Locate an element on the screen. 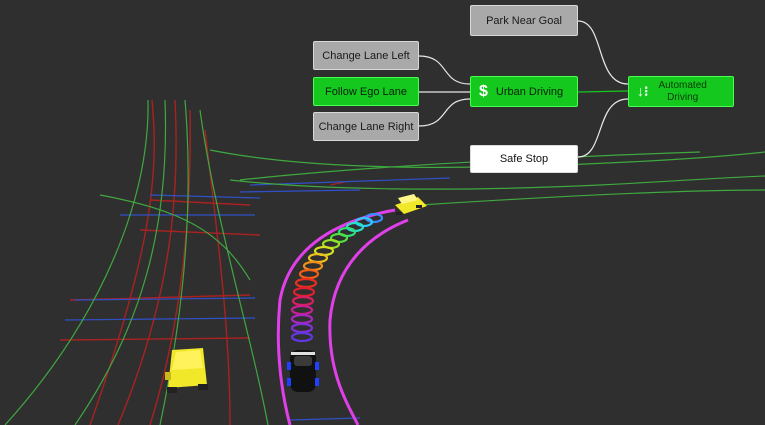 The width and height of the screenshot is (765, 425). automated-driving-label-line1: Automated is located at coordinates (682, 85).